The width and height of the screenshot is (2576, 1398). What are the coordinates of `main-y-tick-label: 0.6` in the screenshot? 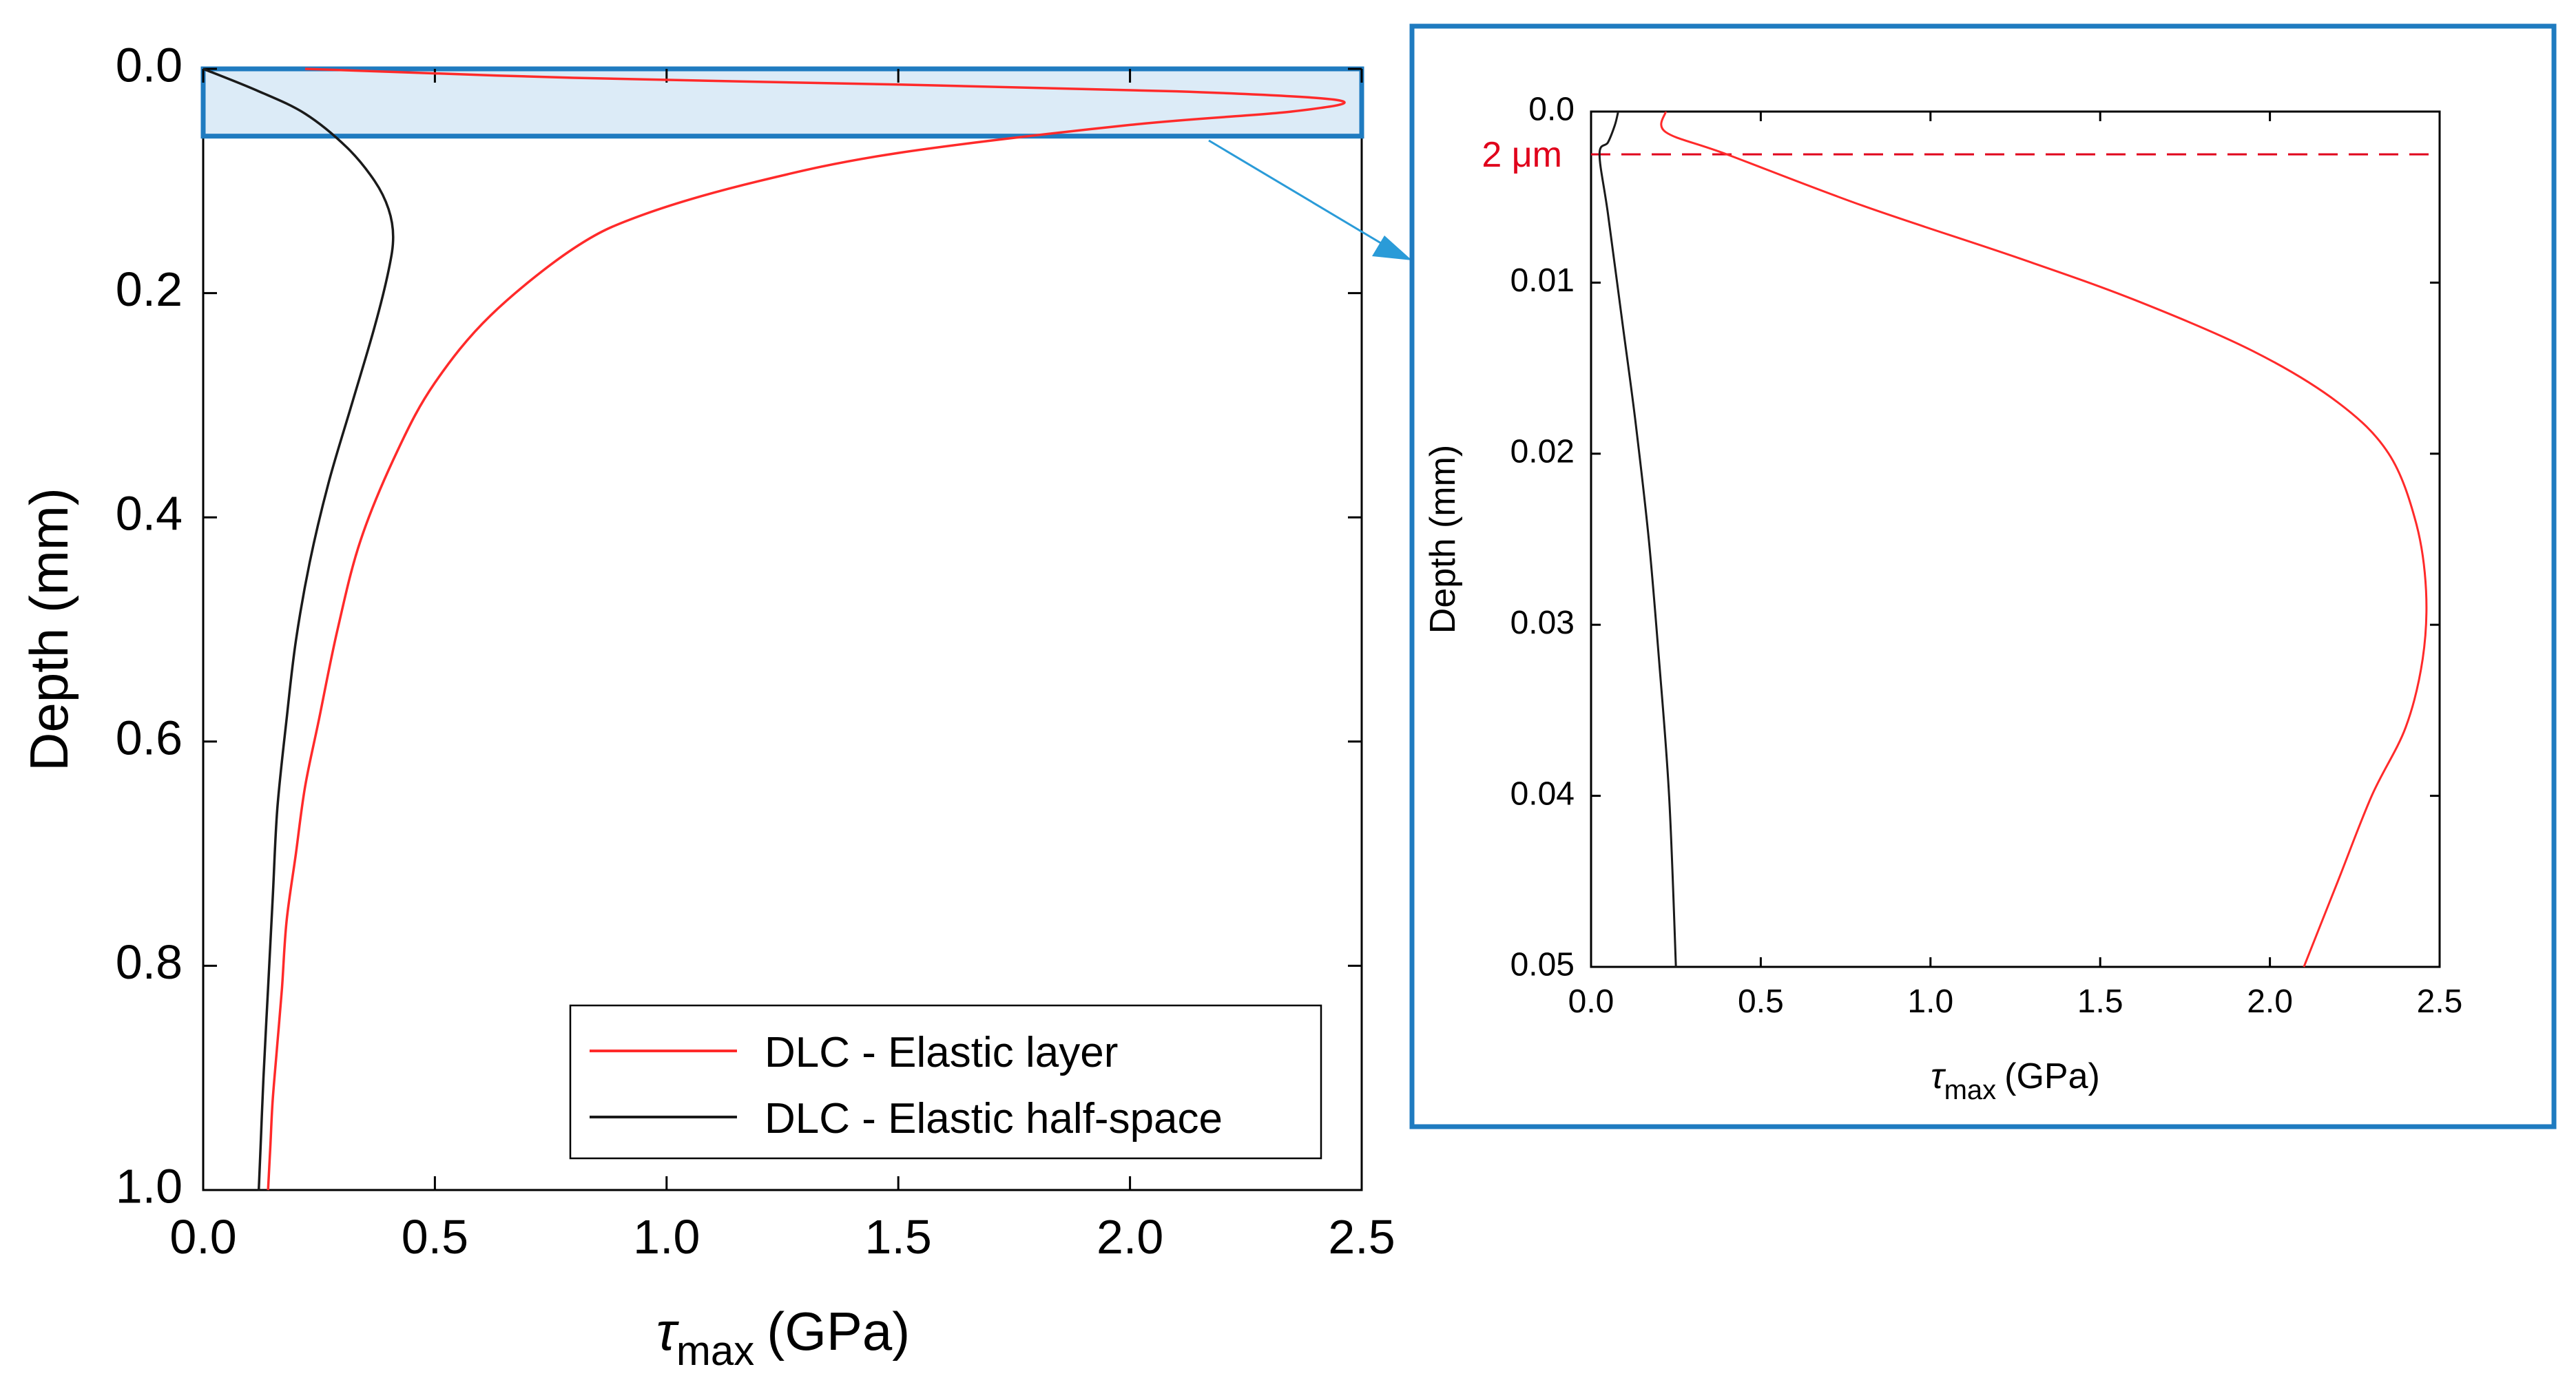 It's located at (149, 737).